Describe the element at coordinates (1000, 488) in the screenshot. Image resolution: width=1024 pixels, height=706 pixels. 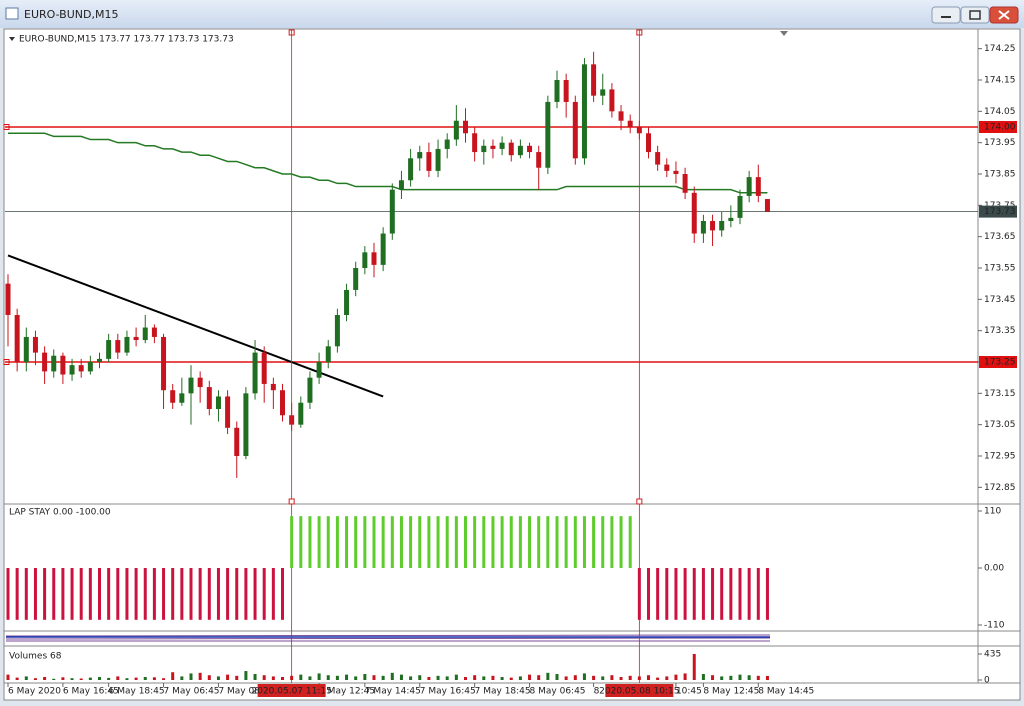
I see `y-tick-label: 172.85` at that location.